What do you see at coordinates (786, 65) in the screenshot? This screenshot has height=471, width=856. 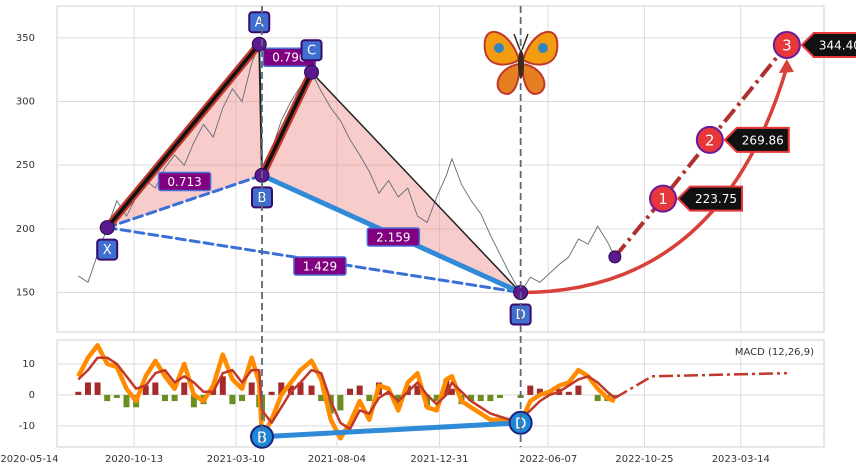 I see `projection-arrowhead` at bounding box center [786, 65].